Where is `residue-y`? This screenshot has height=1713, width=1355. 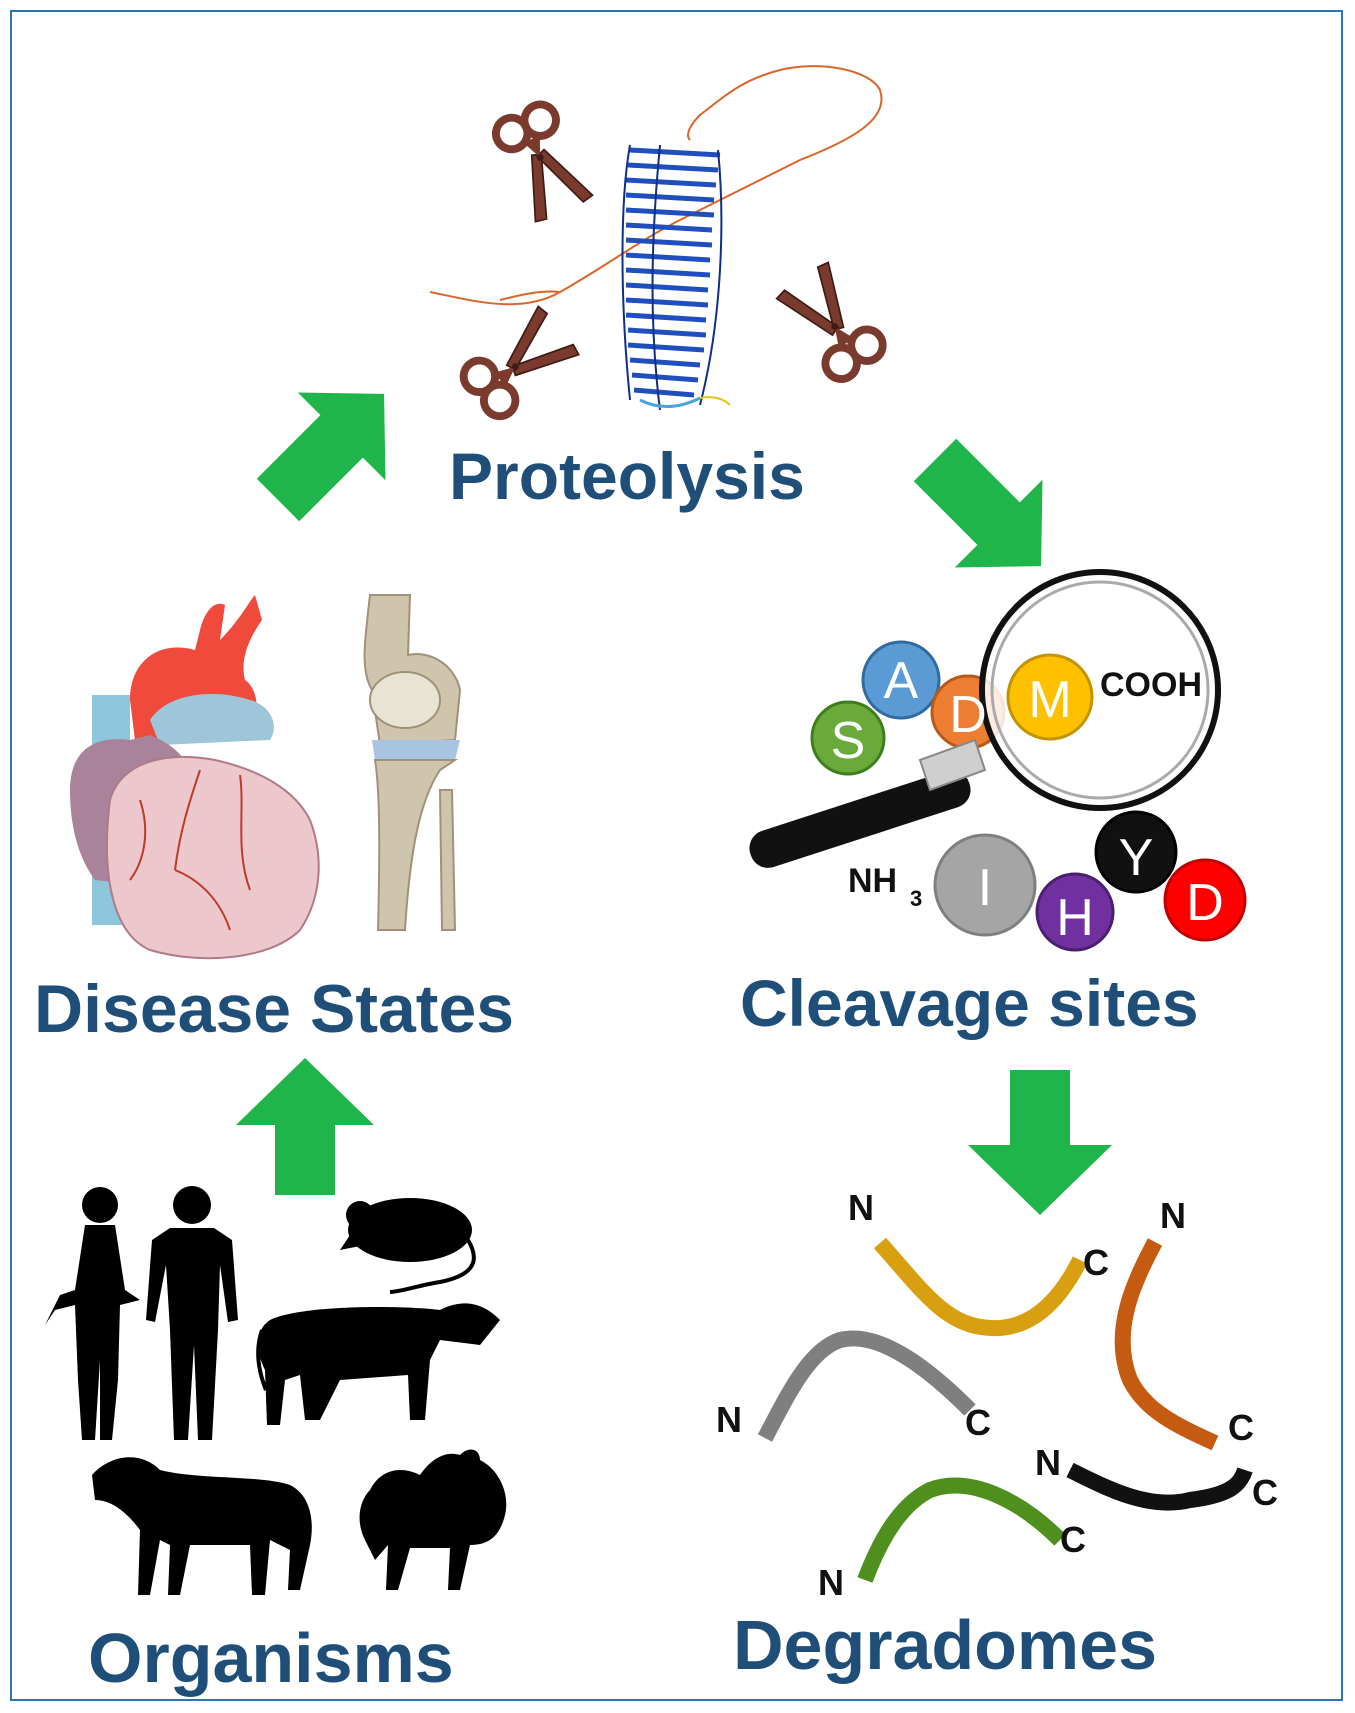
residue-y is located at coordinates (1136, 852).